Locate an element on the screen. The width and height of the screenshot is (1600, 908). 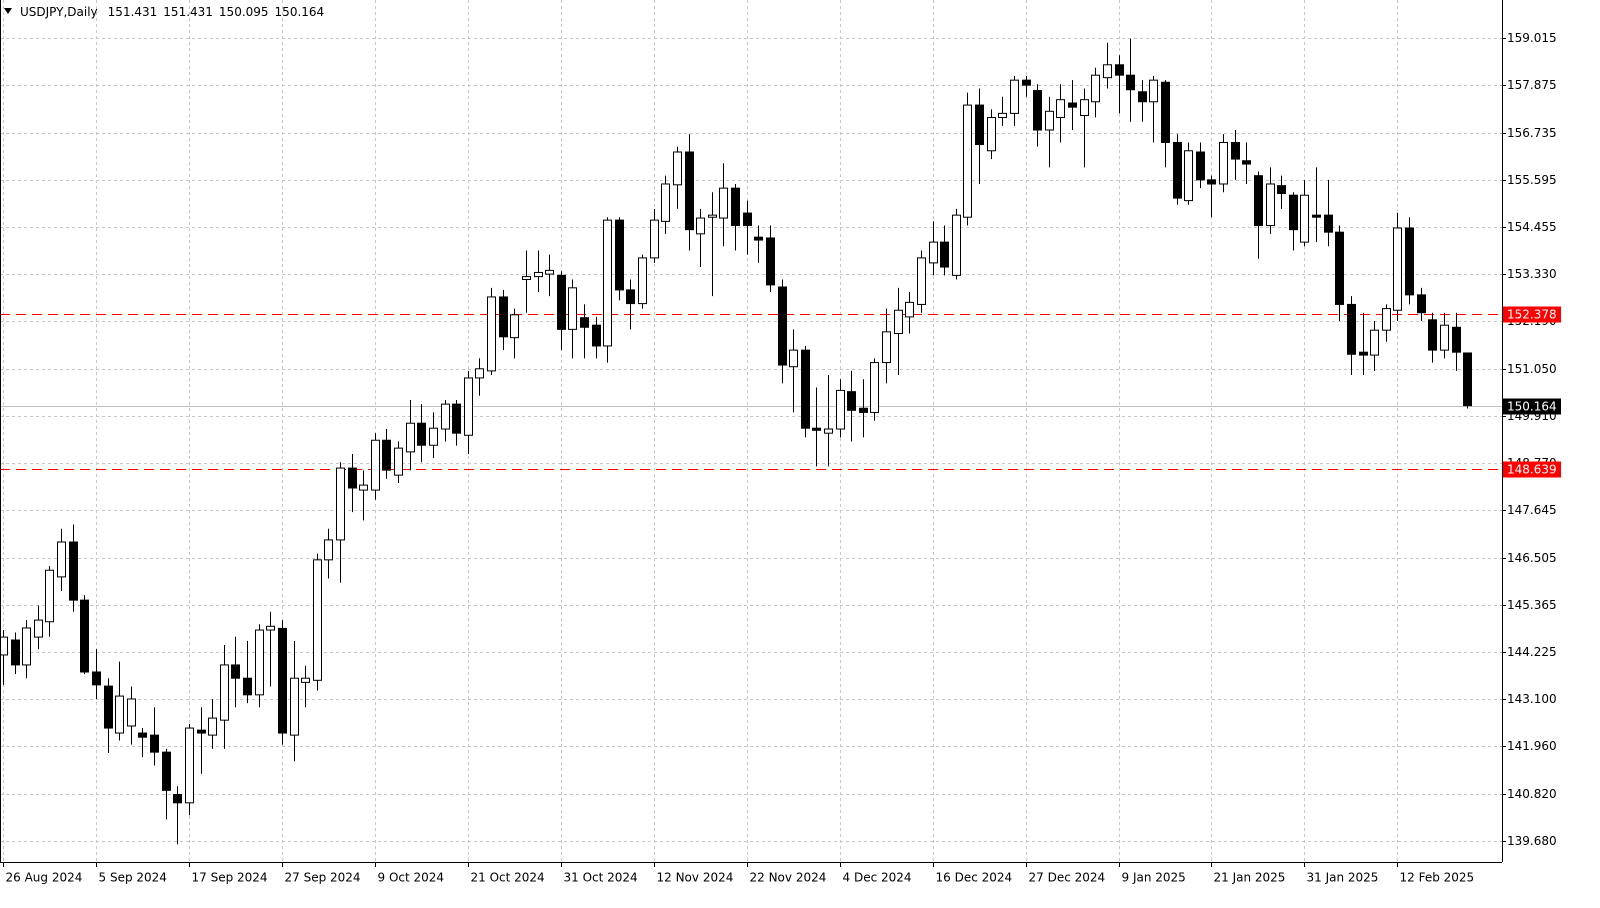
x-tick-label: 27 Sep 2024 is located at coordinates (323, 878).